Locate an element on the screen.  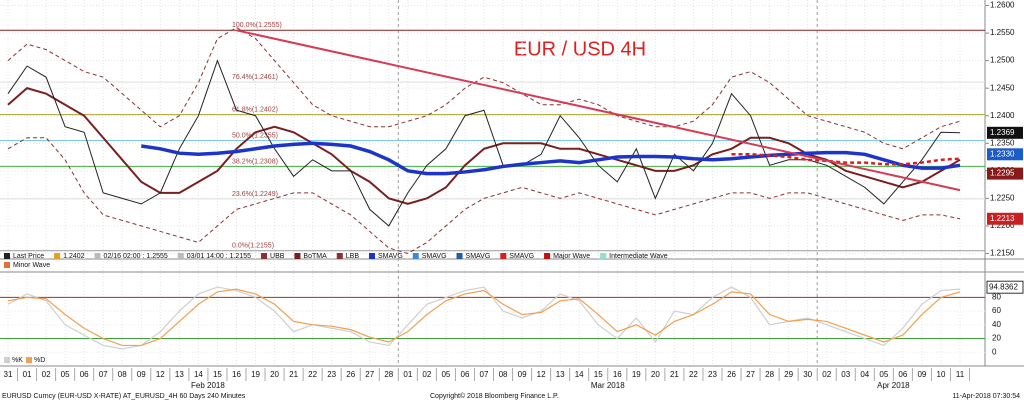
chart-title: EUR / USD 4H is located at coordinates (580, 49).